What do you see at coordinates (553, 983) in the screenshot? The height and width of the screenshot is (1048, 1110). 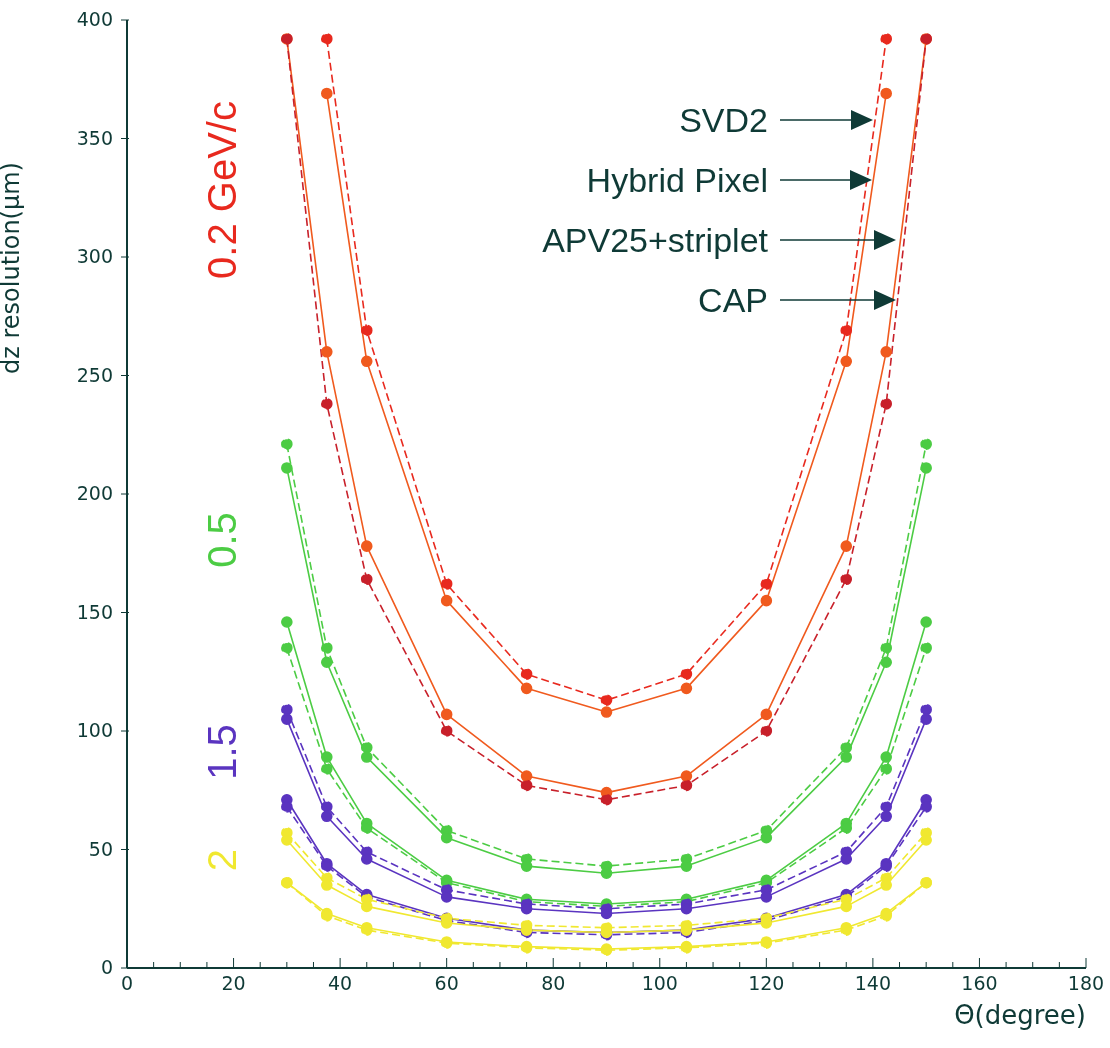 I see `x-tick-label: 80` at bounding box center [553, 983].